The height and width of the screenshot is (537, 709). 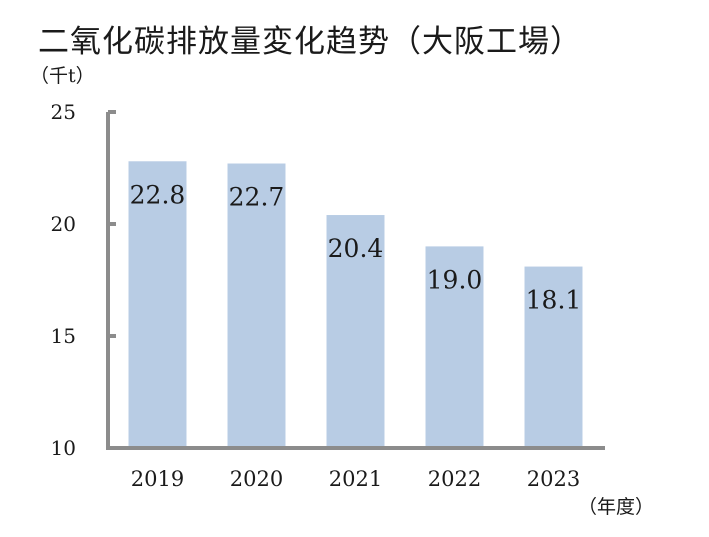 What do you see at coordinates (454, 347) in the screenshot?
I see `bar-2022` at bounding box center [454, 347].